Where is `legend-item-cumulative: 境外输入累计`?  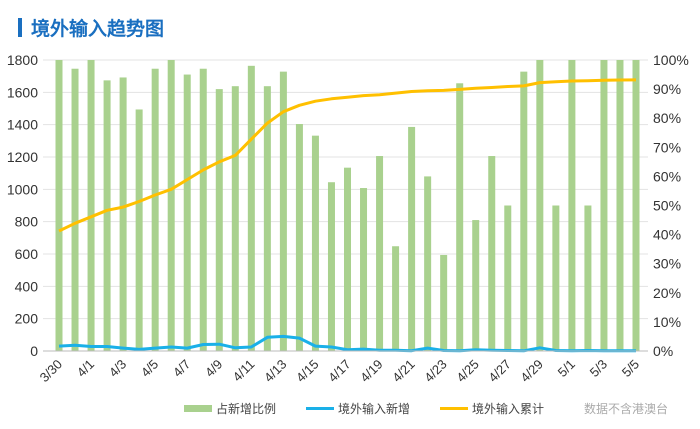
legend-item-cumulative: 境外输入累计 is located at coordinates (492, 408).